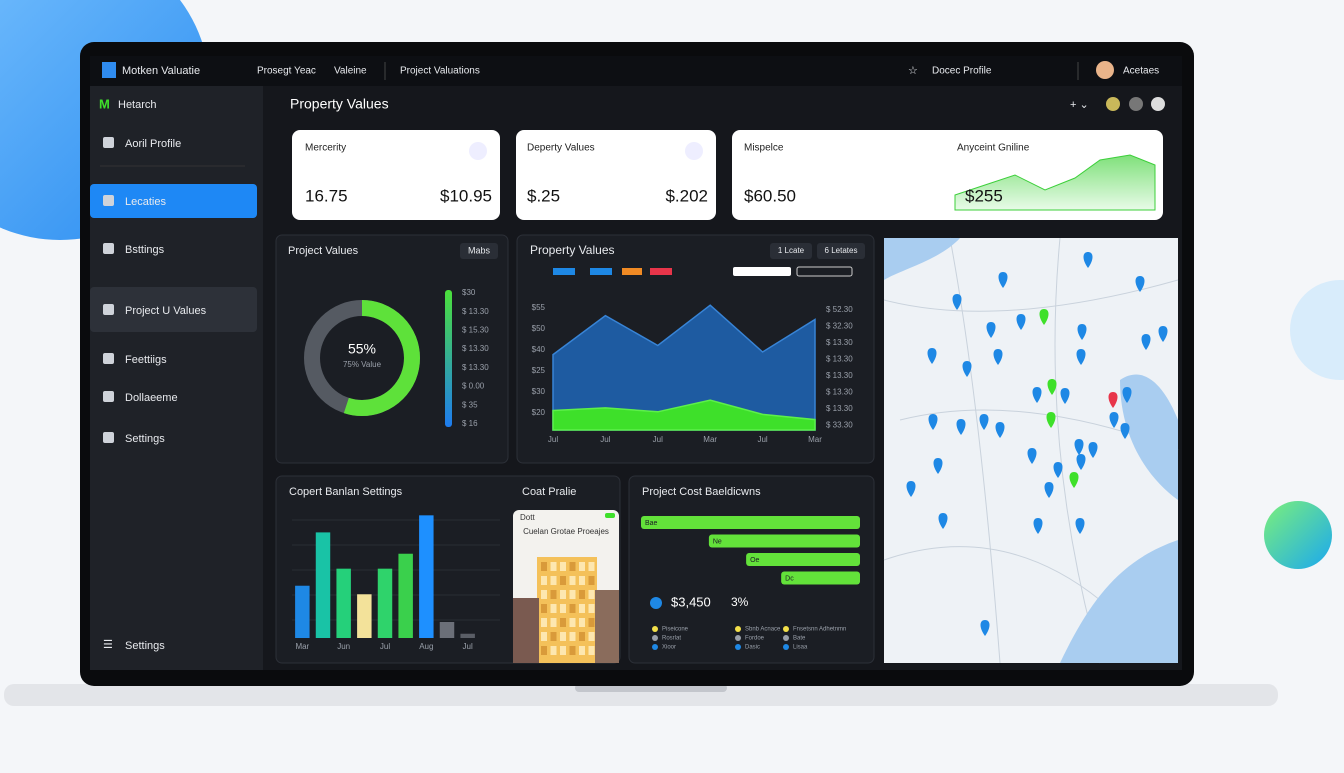 The width and height of the screenshot is (1344, 773). What do you see at coordinates (350, 71) in the screenshot?
I see `nav-item: Valeine` at bounding box center [350, 71].